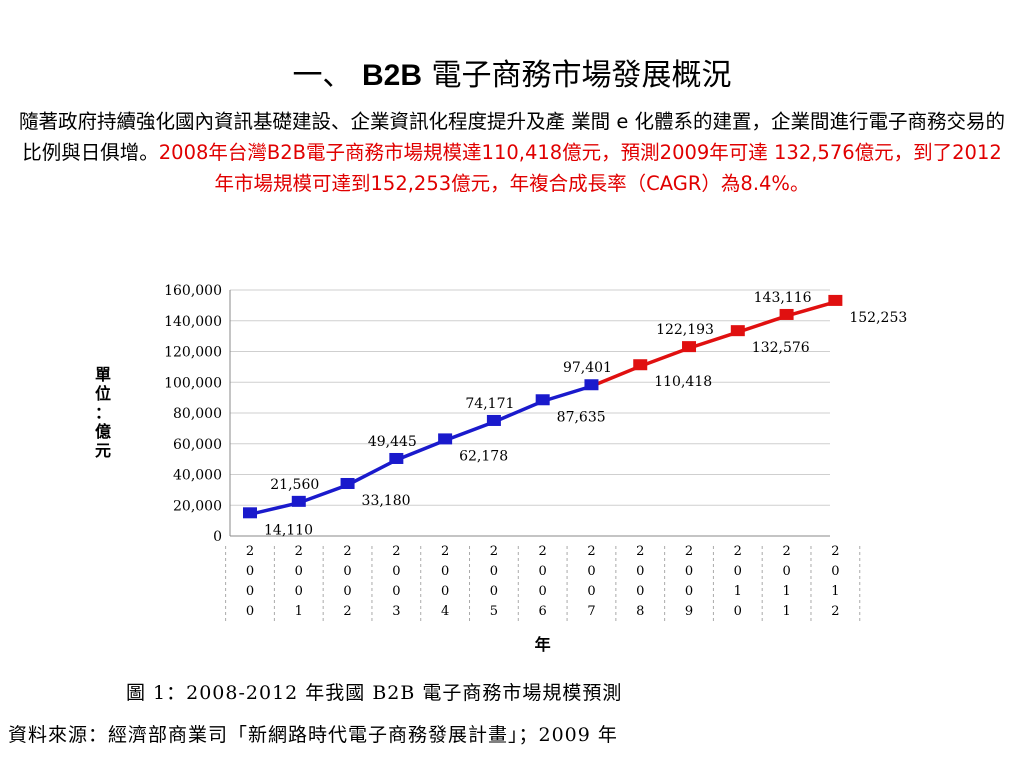  Describe the element at coordinates (781, 348) in the screenshot. I see `data-label: 132,576` at that location.